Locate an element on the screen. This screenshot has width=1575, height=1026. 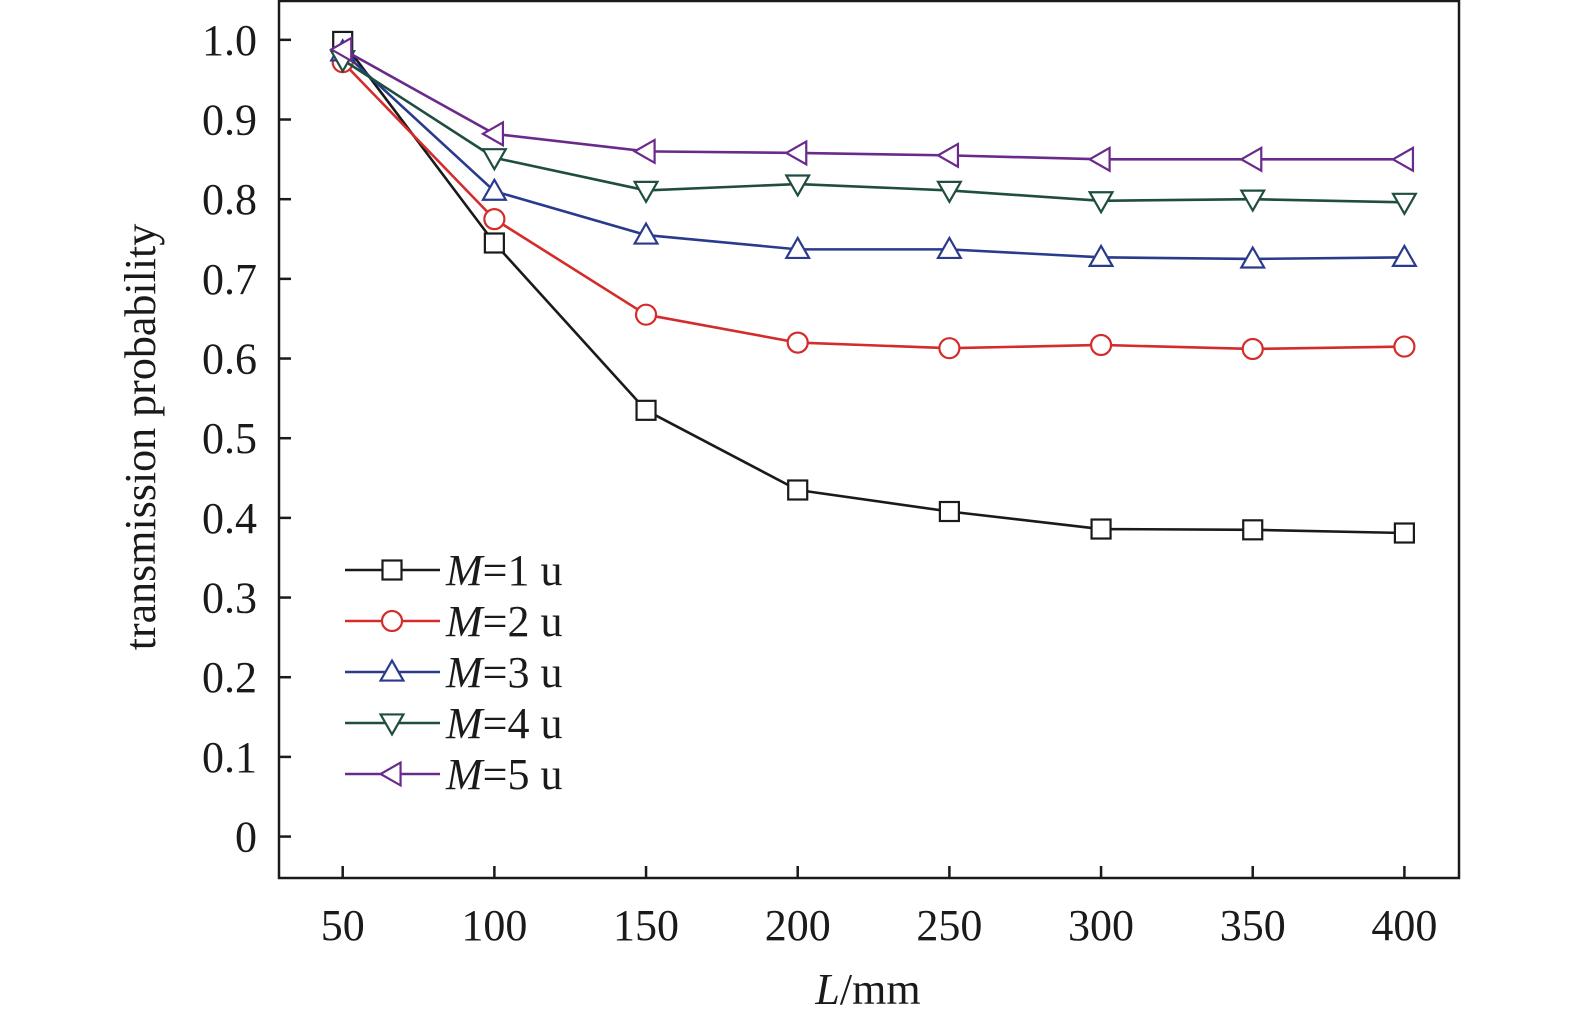
x-tick-label: 350 is located at coordinates (1253, 925).